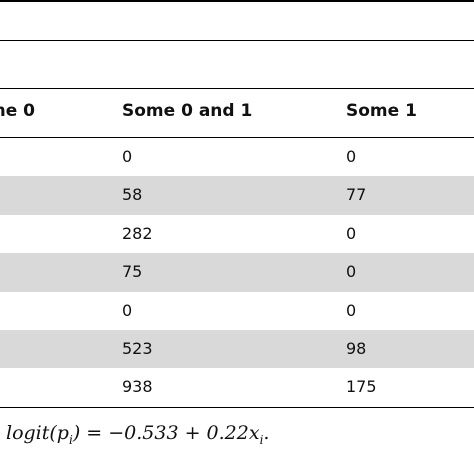  What do you see at coordinates (237, 407) in the screenshot?
I see `table-bottom-rule` at bounding box center [237, 407].